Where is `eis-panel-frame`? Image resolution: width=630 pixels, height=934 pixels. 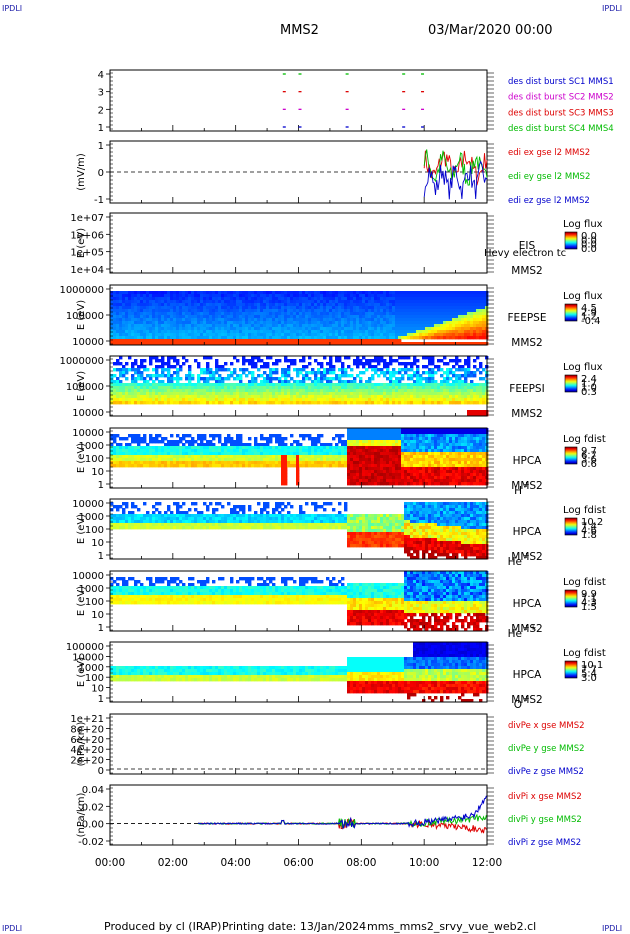
eis-panel-frame is located at coordinates (298, 243).